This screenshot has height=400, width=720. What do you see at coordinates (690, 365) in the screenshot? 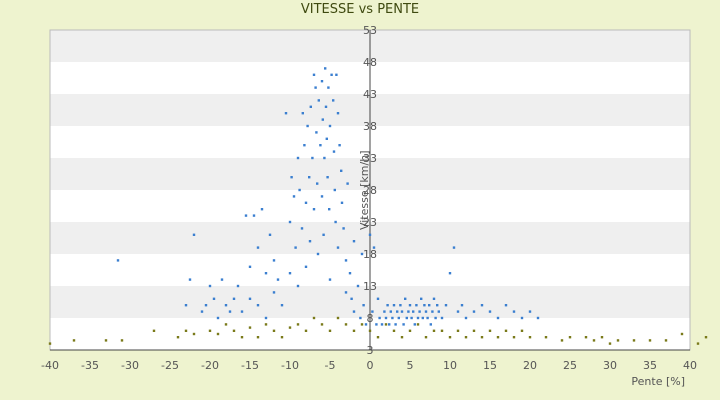
I see `x-tick-label: 40` at bounding box center [690, 365].